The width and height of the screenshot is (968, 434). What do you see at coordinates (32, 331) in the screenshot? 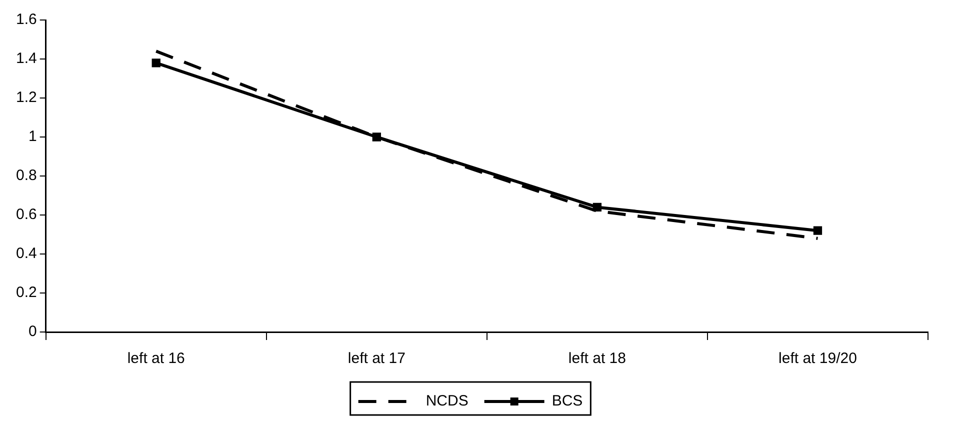
I see `y-tick-label: 0` at bounding box center [32, 331].